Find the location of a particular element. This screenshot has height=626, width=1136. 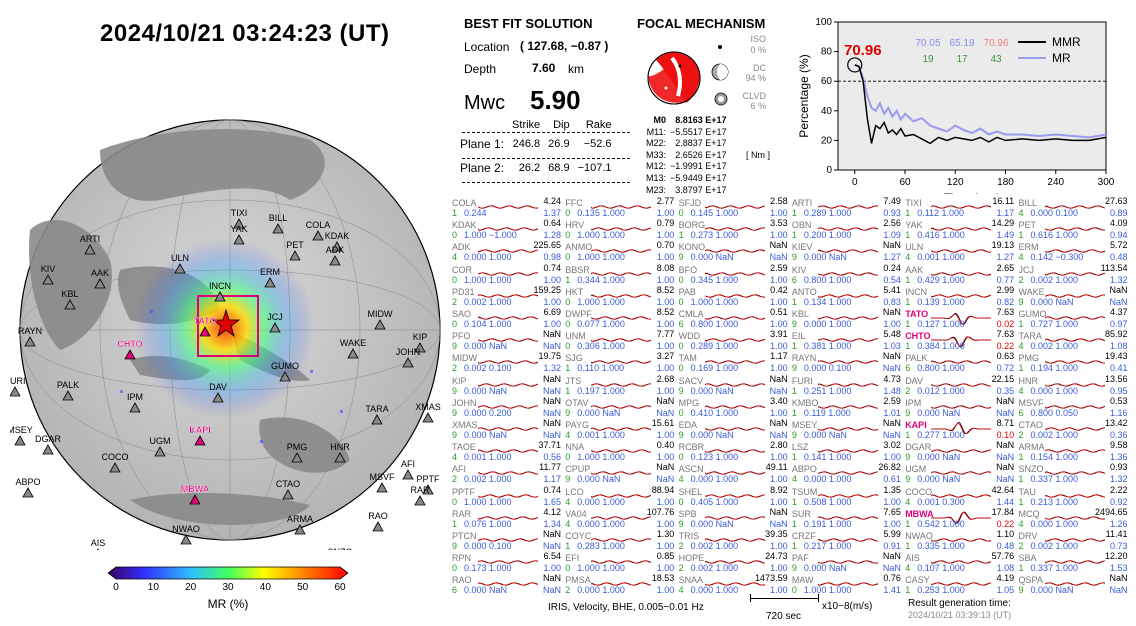

station-cell: AIS 57.76 4 0.107 1.000 1.08 is located at coordinates (959, 562).